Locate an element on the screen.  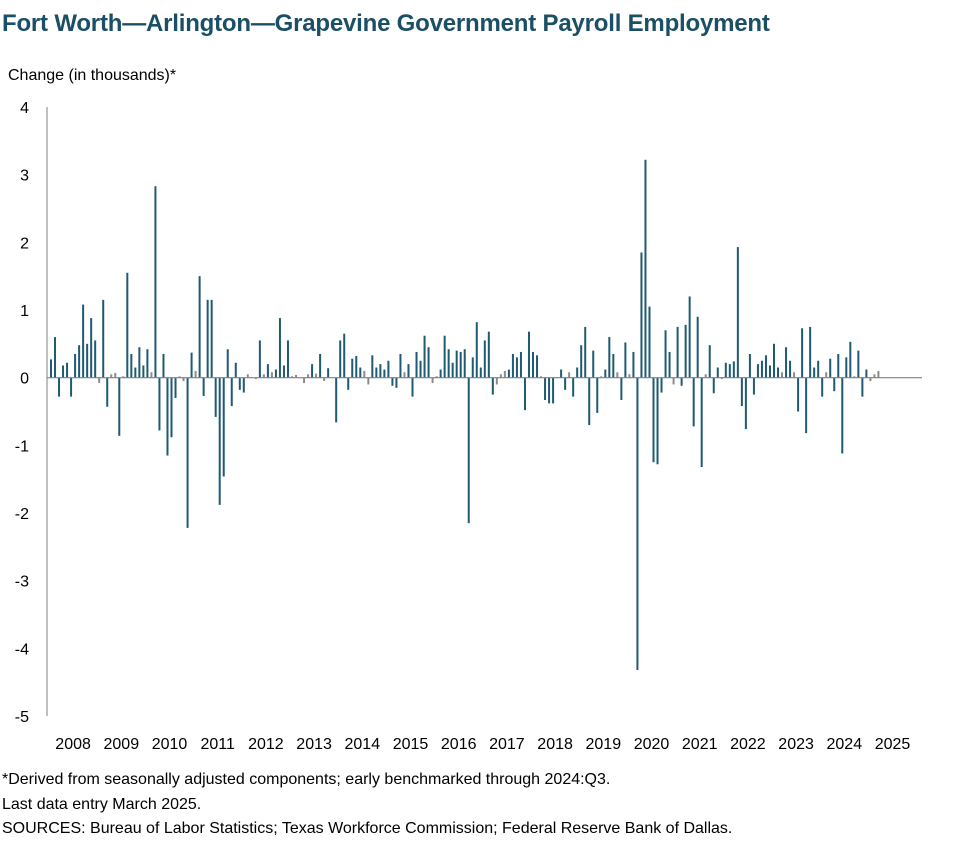
x-tick-label: 2018 is located at coordinates (555, 744).